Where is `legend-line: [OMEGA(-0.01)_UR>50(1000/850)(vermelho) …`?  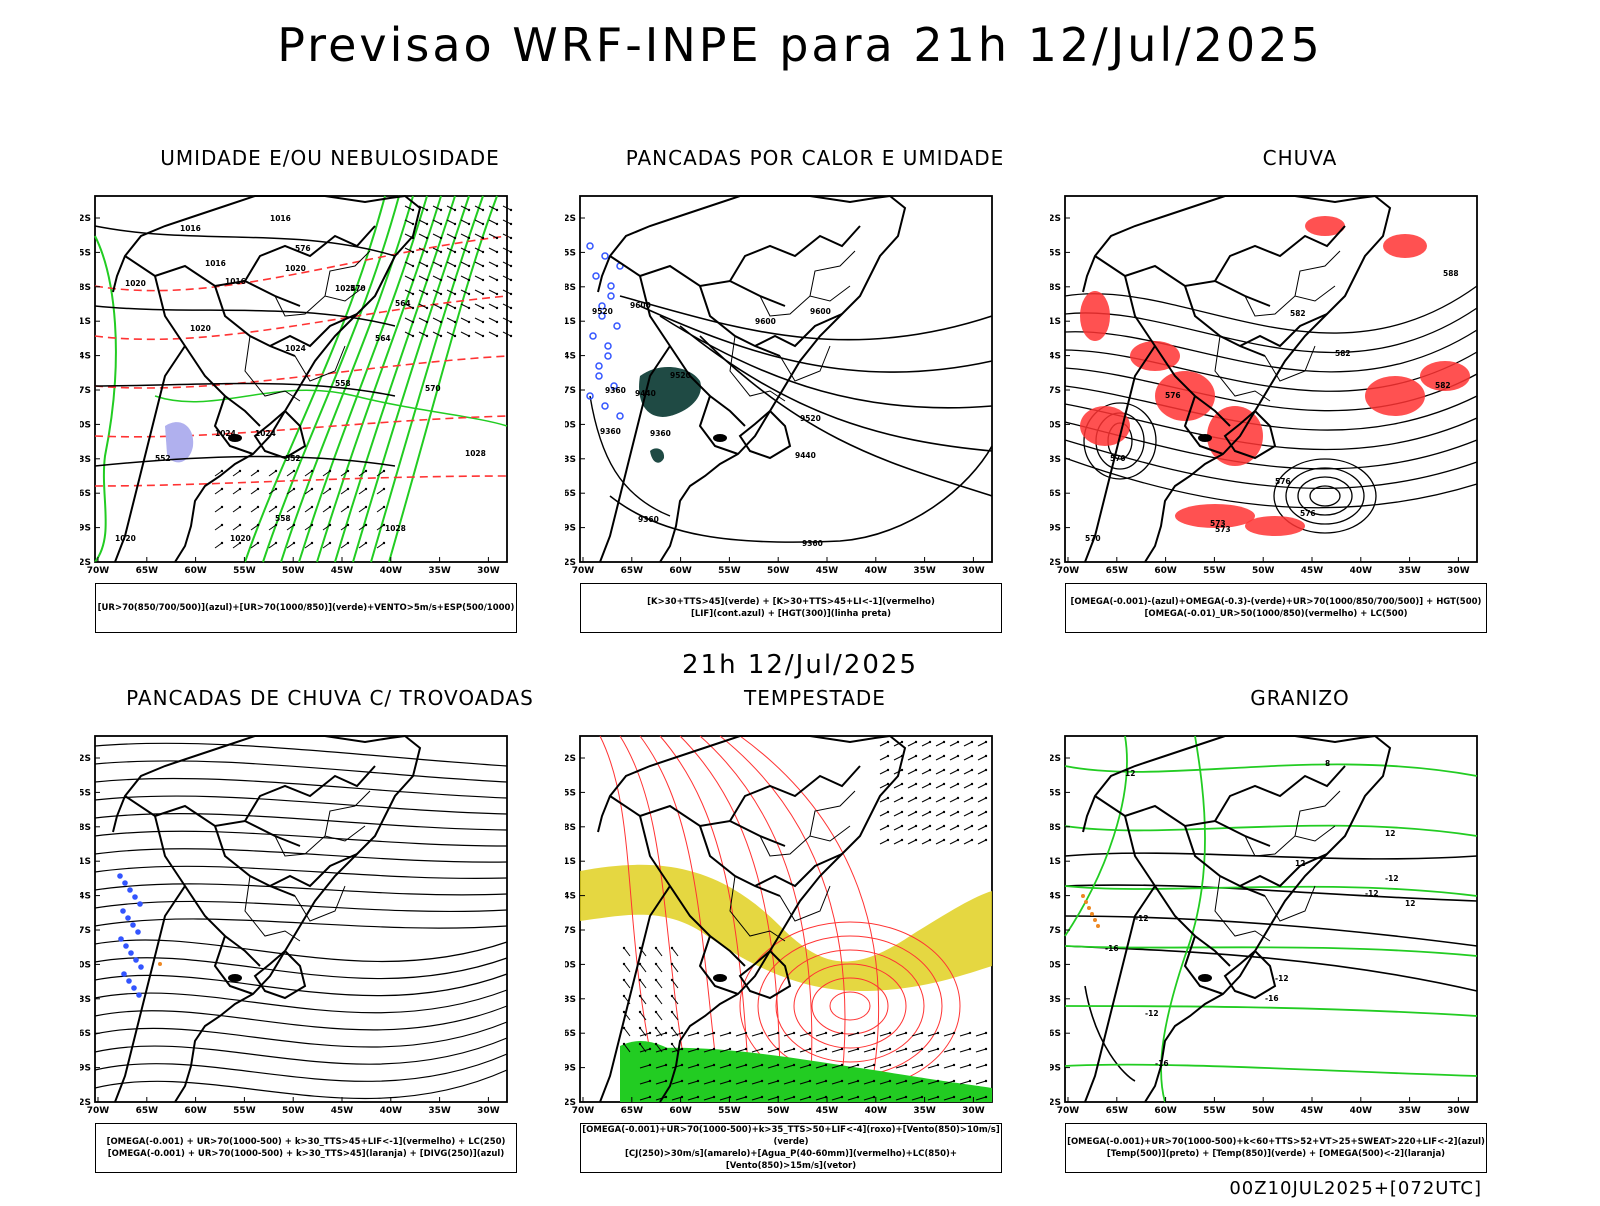 legend-line: [OMEGA(-0.01)_UR>50(1000/850)(vermelho) … is located at coordinates (1276, 614).